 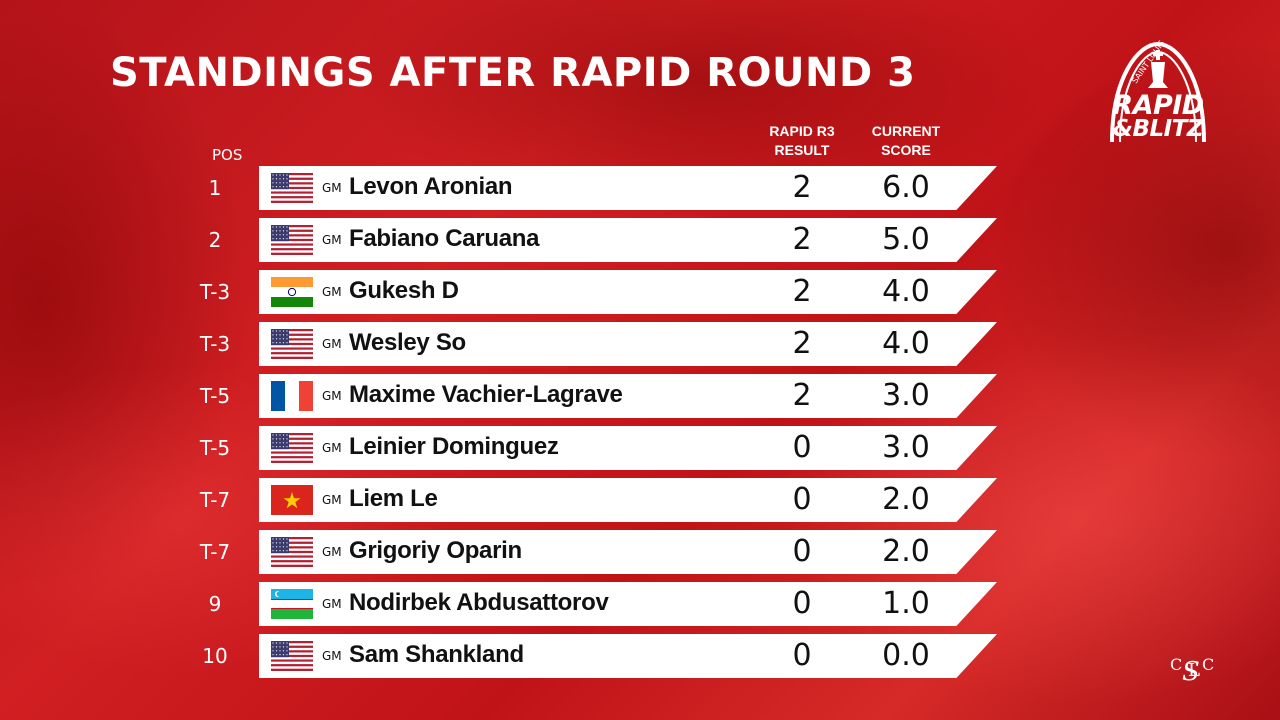 I want to click on table-row: T-3 GM Wesley So 2 4.0, so click(x=500, y=344).